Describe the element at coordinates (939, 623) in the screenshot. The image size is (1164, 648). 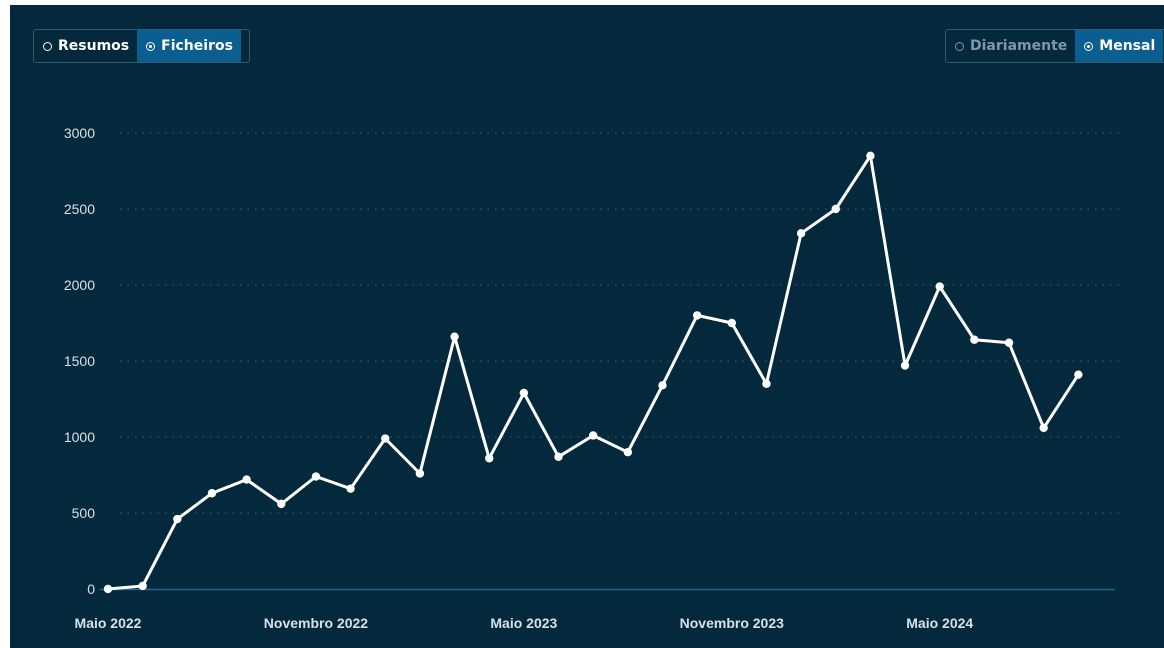
I see `x-tick-label: Maio 2024` at that location.